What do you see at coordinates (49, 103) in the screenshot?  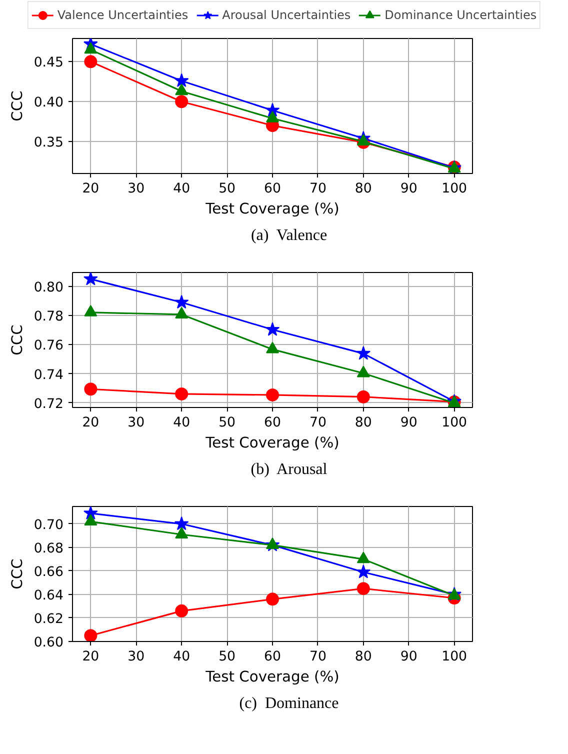 I see `y-tick-label: 0.40` at bounding box center [49, 103].